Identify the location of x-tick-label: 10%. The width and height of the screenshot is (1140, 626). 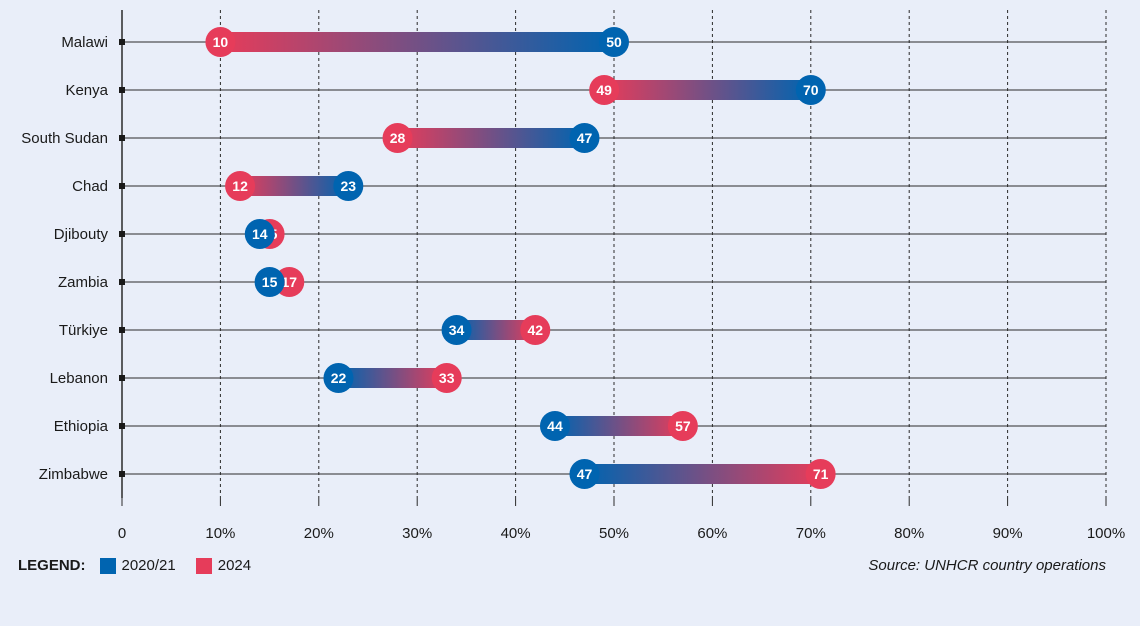
(220, 533).